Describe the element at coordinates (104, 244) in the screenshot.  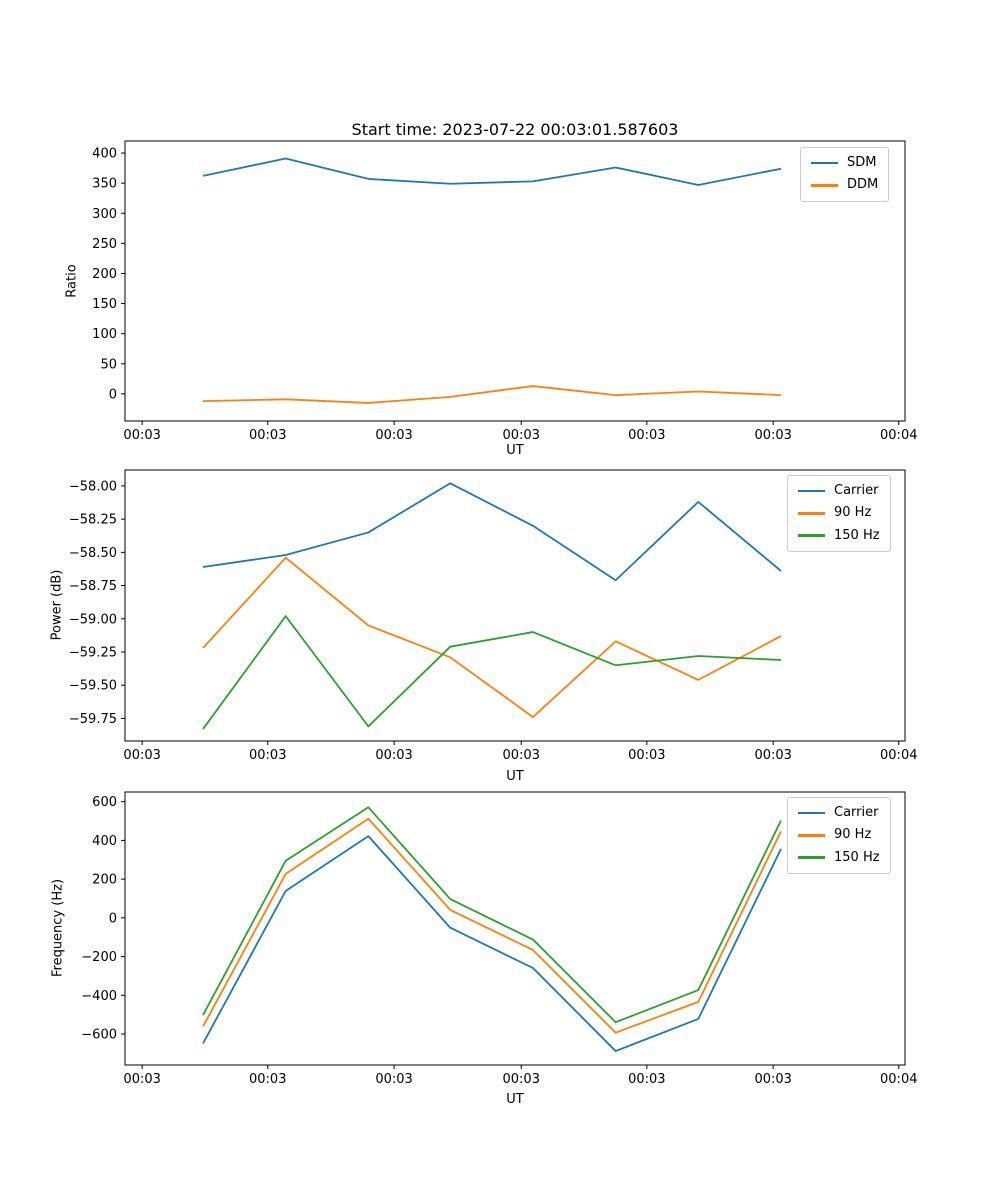
I see `y-tick-label: 250` at that location.